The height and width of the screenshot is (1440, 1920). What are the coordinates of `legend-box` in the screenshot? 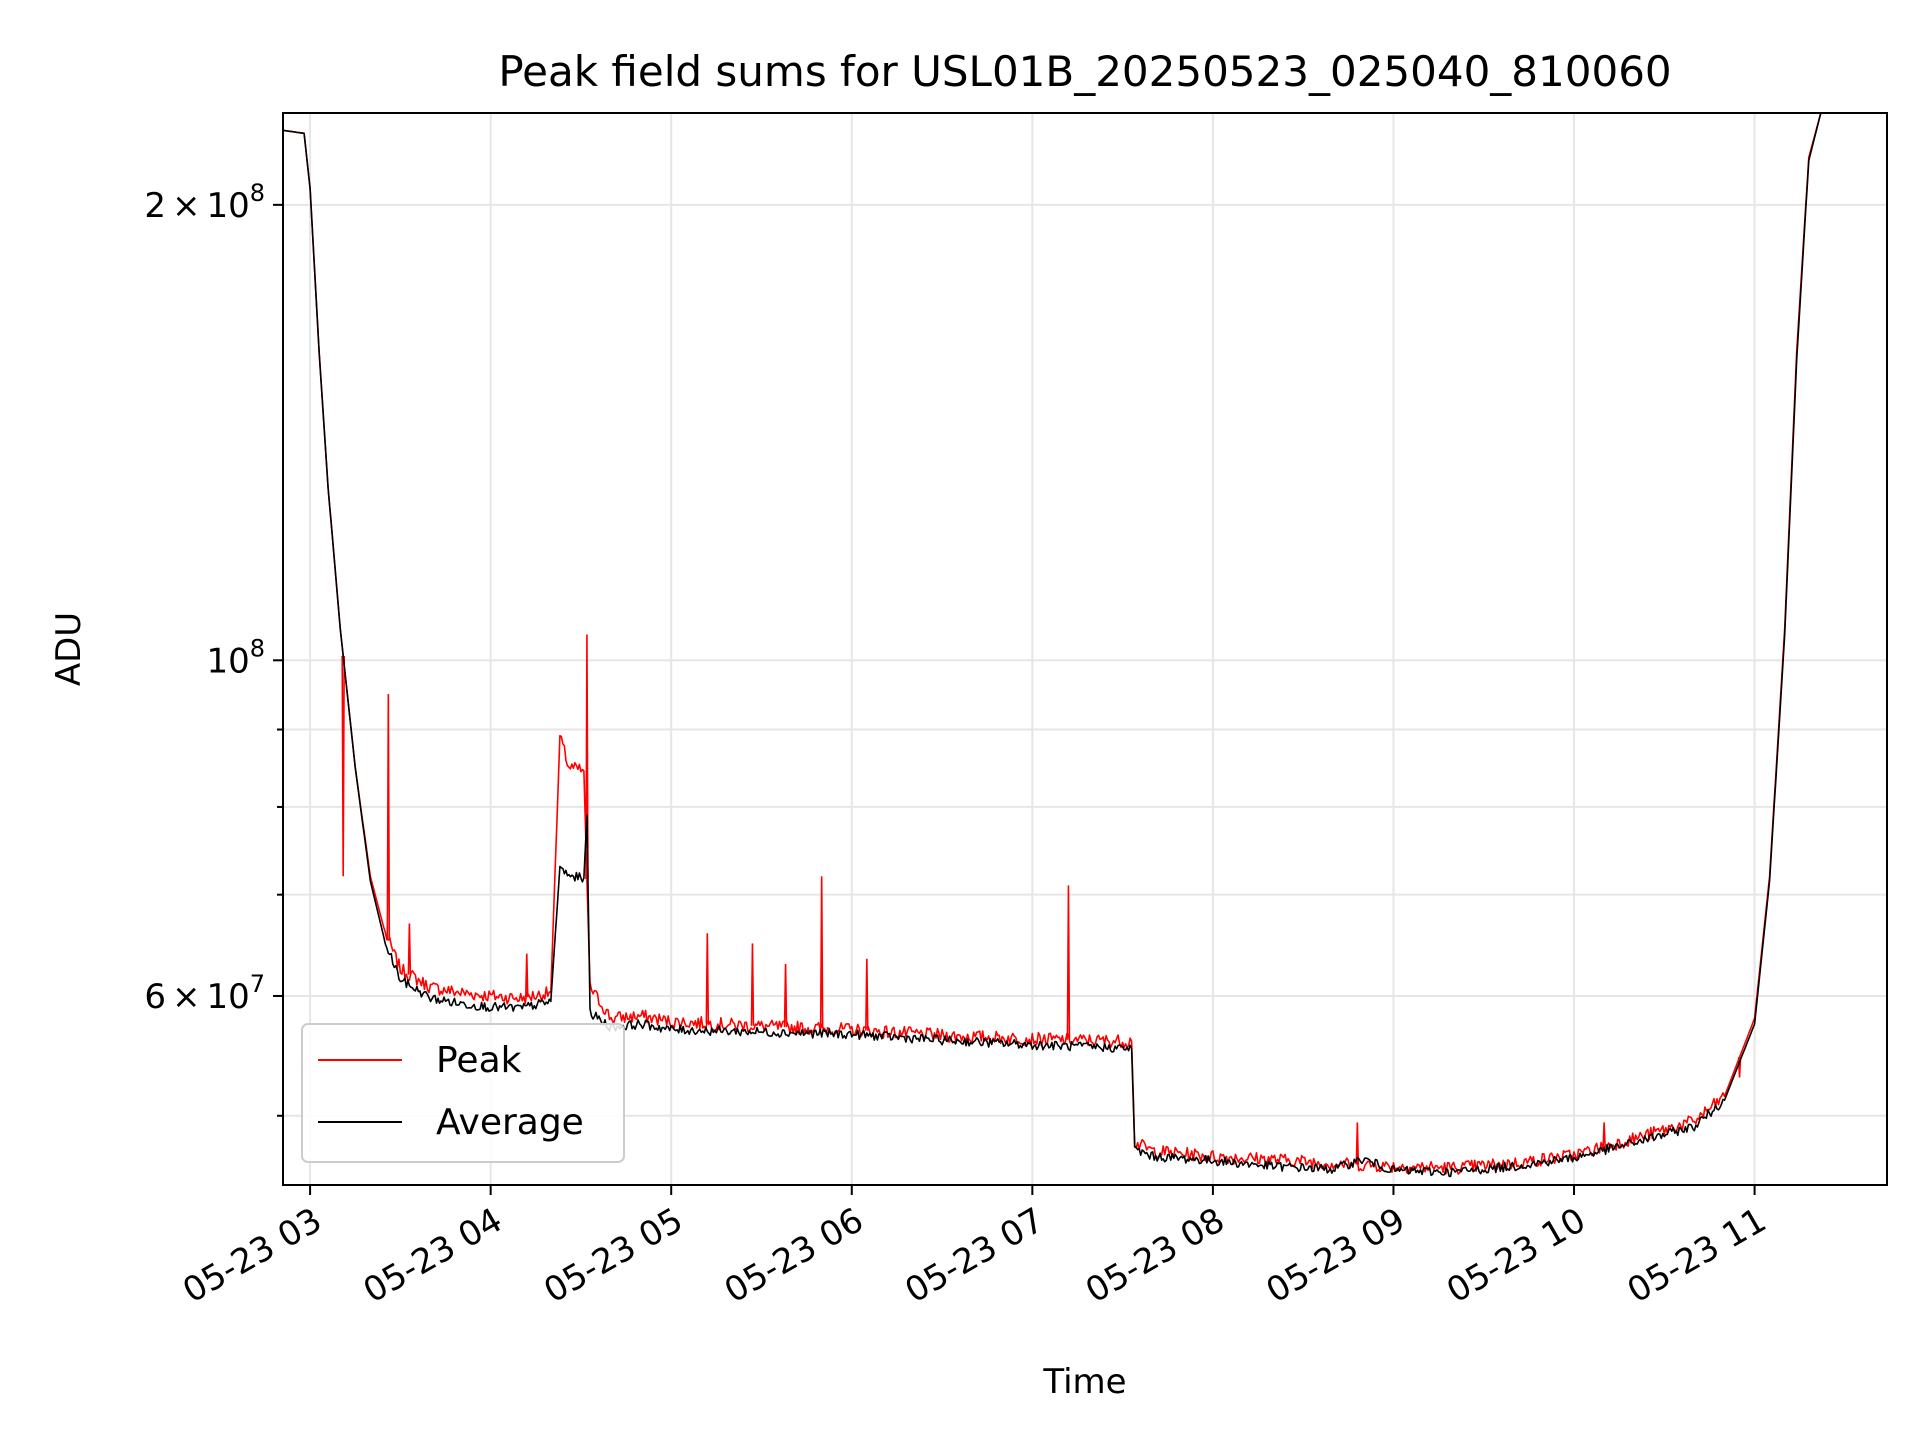 It's located at (463, 1093).